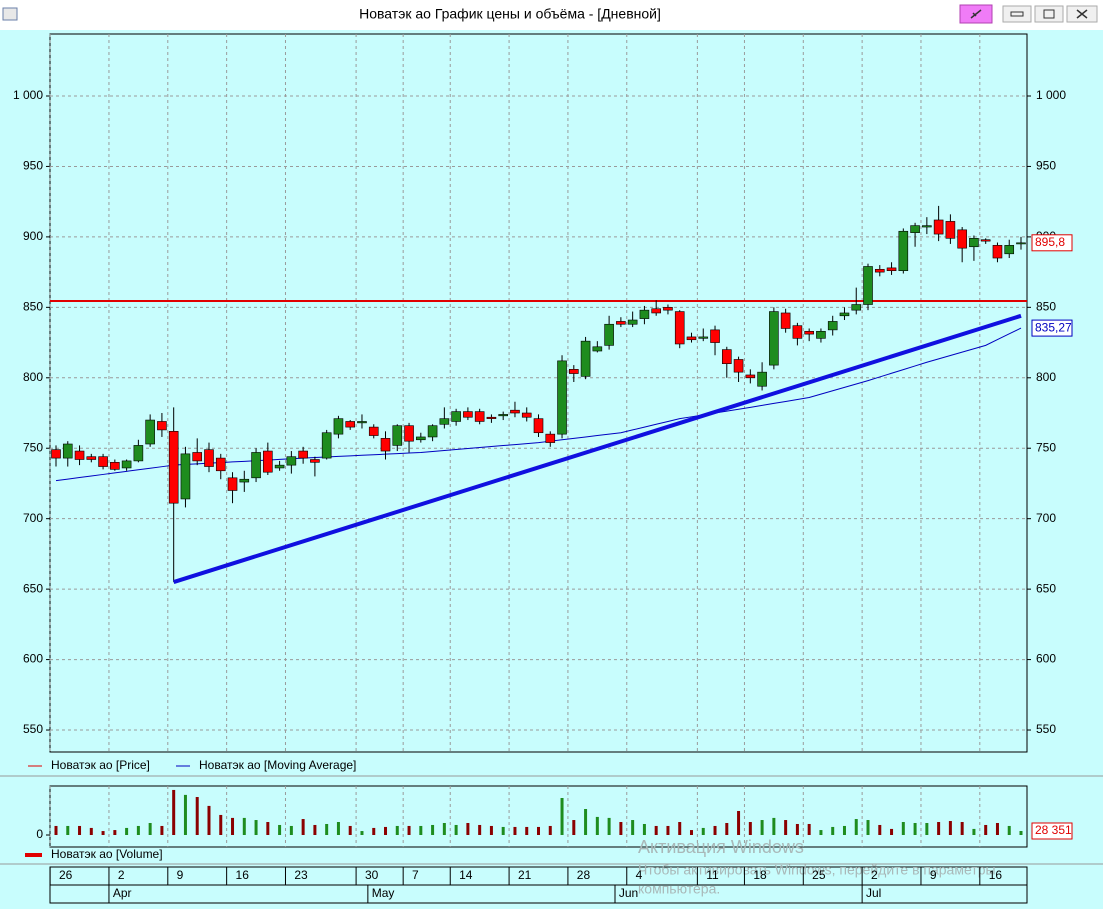 The image size is (1103, 909). I want to click on y-tick-label: 650, so click(1046, 588).